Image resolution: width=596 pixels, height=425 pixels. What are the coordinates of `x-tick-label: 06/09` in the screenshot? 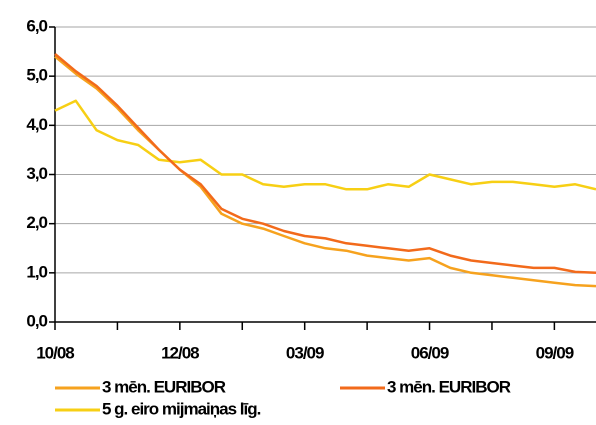 It's located at (430, 352).